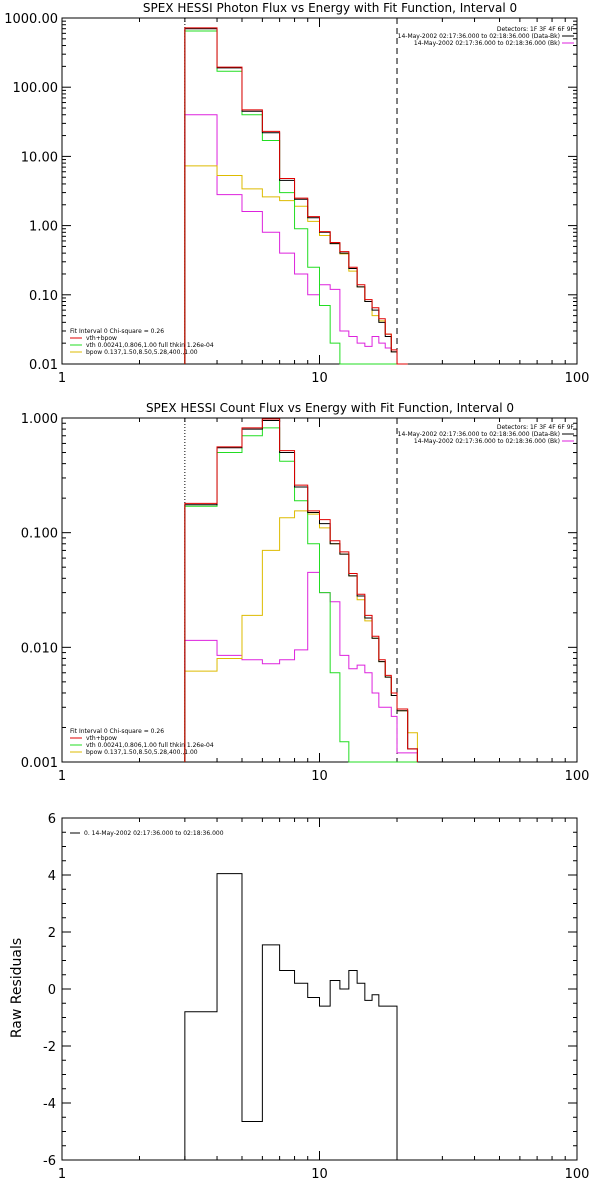 The image size is (600, 1200). I want to click on y-tick-label: 6, so click(52, 819).